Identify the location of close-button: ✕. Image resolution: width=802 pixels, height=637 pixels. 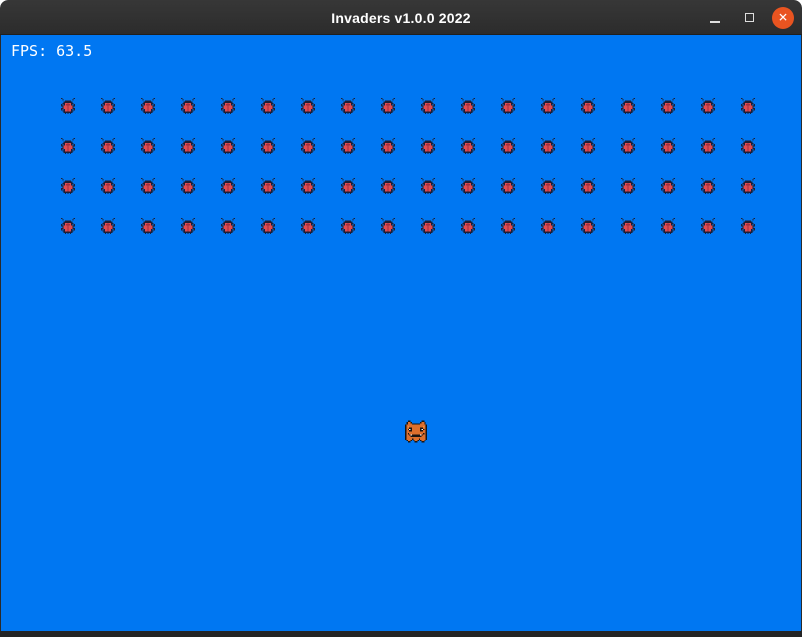
(783, 17).